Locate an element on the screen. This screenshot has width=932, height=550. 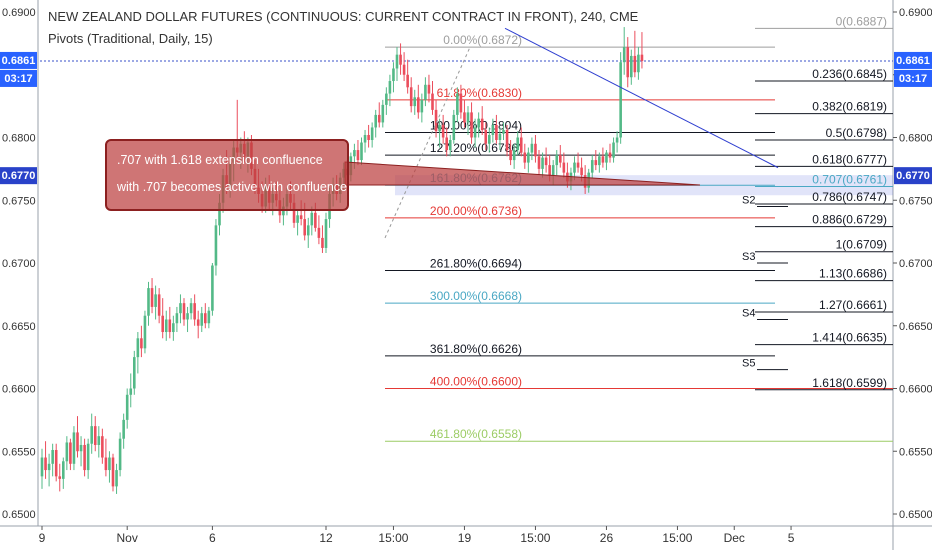
countdown-tag-right-bg is located at coordinates (913, 78).